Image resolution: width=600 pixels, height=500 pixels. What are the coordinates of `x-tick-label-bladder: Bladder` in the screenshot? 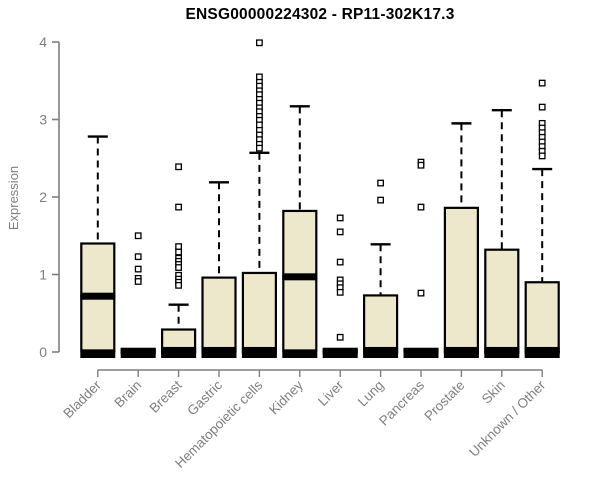 It's located at (82, 399).